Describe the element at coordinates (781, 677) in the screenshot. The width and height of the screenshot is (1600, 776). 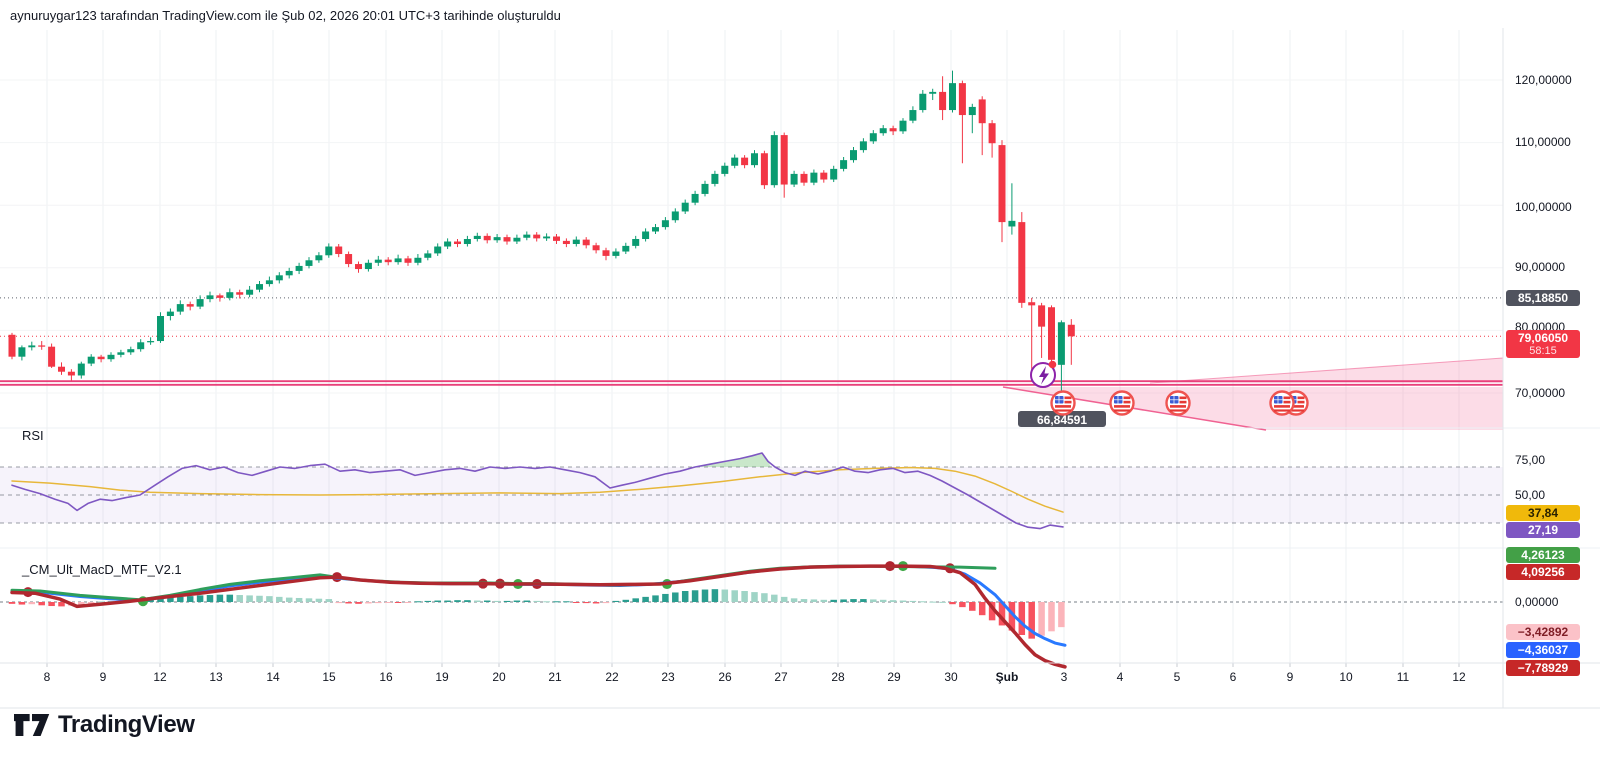
I see `time-axis-label: 27` at that location.